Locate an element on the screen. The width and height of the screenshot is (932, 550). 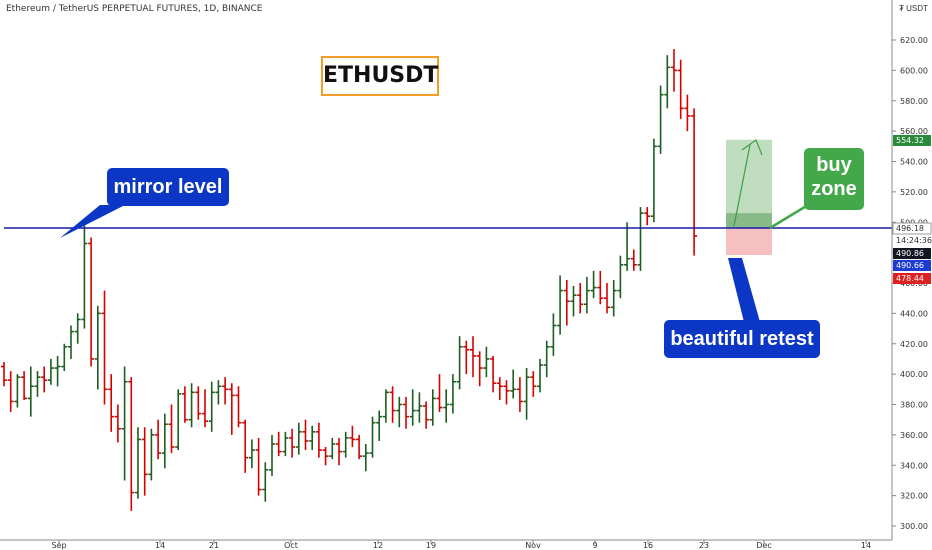
price-tag-label: 496.18 is located at coordinates (910, 228).